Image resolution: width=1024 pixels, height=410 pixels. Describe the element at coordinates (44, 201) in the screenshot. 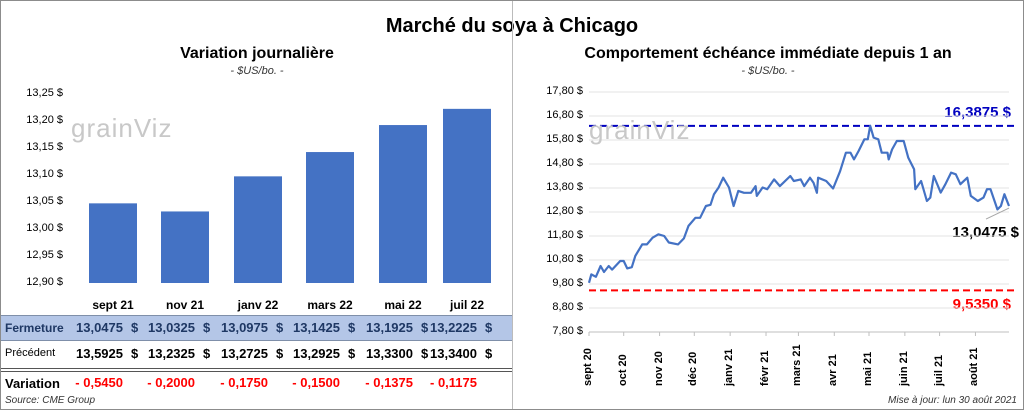

I see `y-tick-label: 13,05 $` at that location.